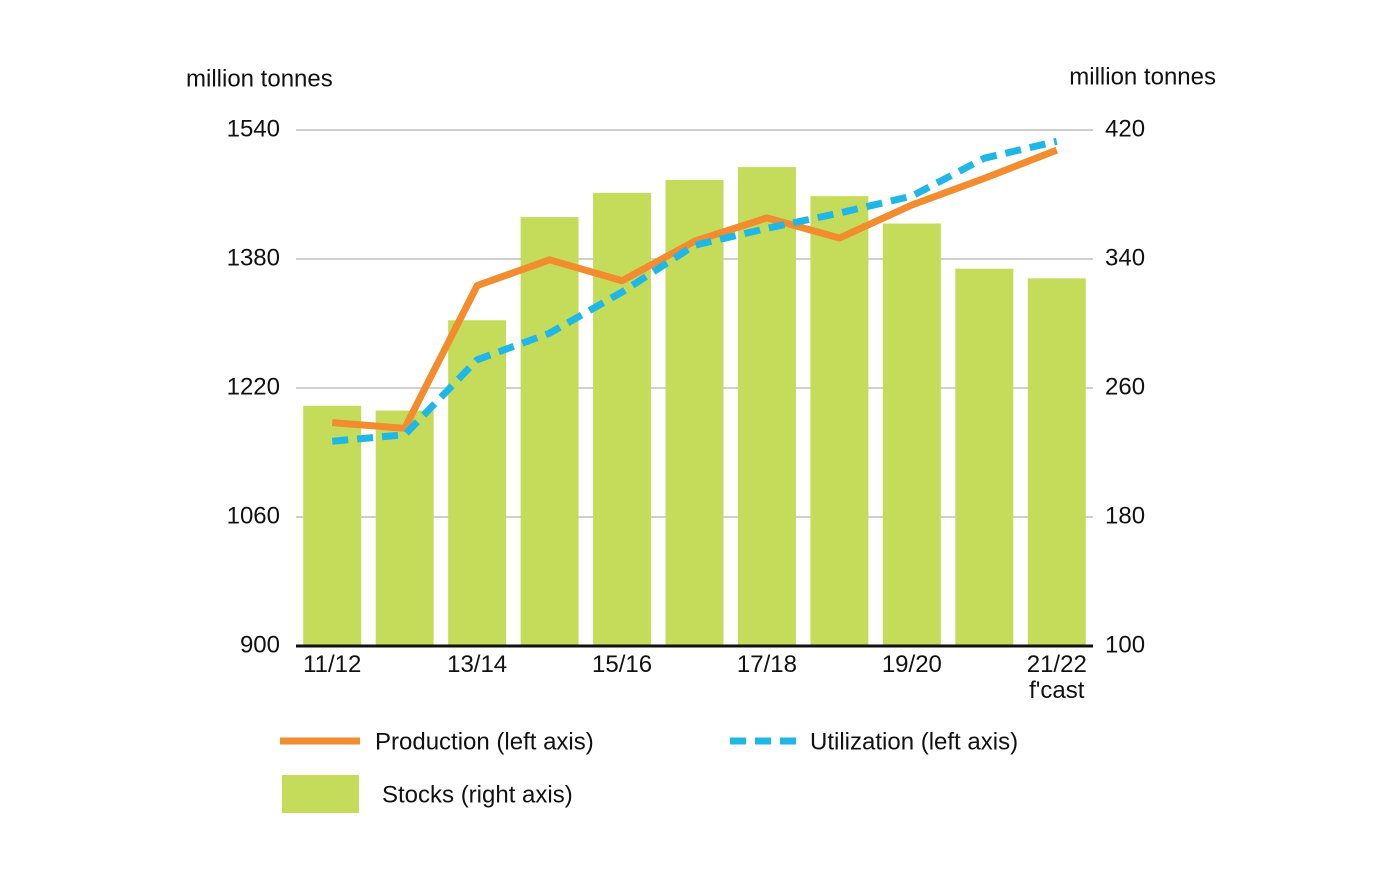  I want to click on x-tick-label: 15/16, so click(622, 664).